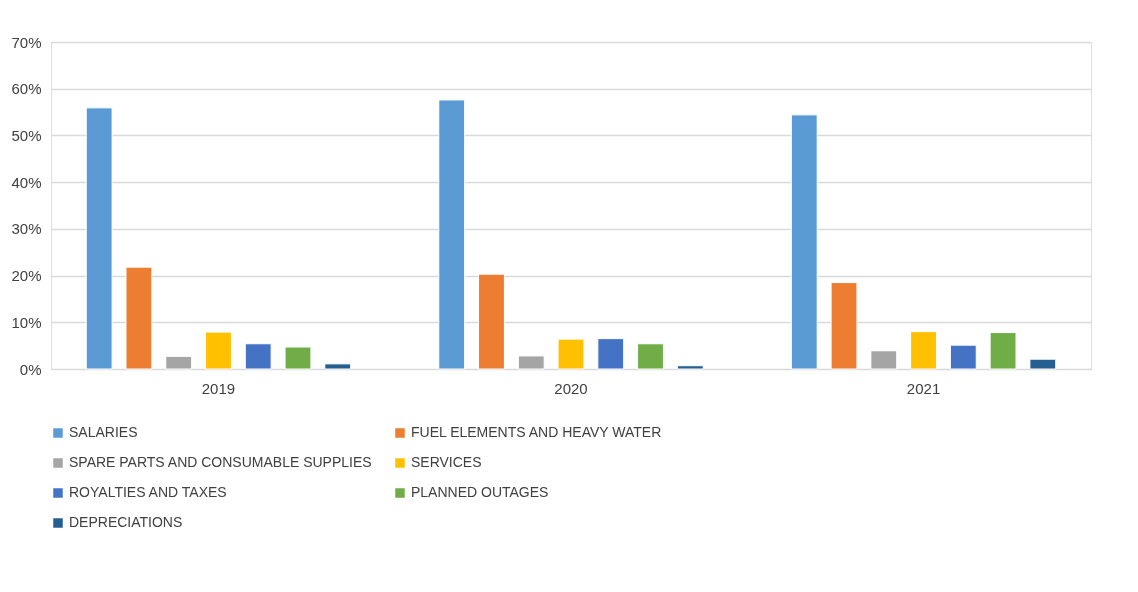 Image resolution: width=1138 pixels, height=592 pixels. Describe the element at coordinates (536, 432) in the screenshot. I see `legend-label: FUEL ELEMENTS AND HEAVY WATER` at that location.